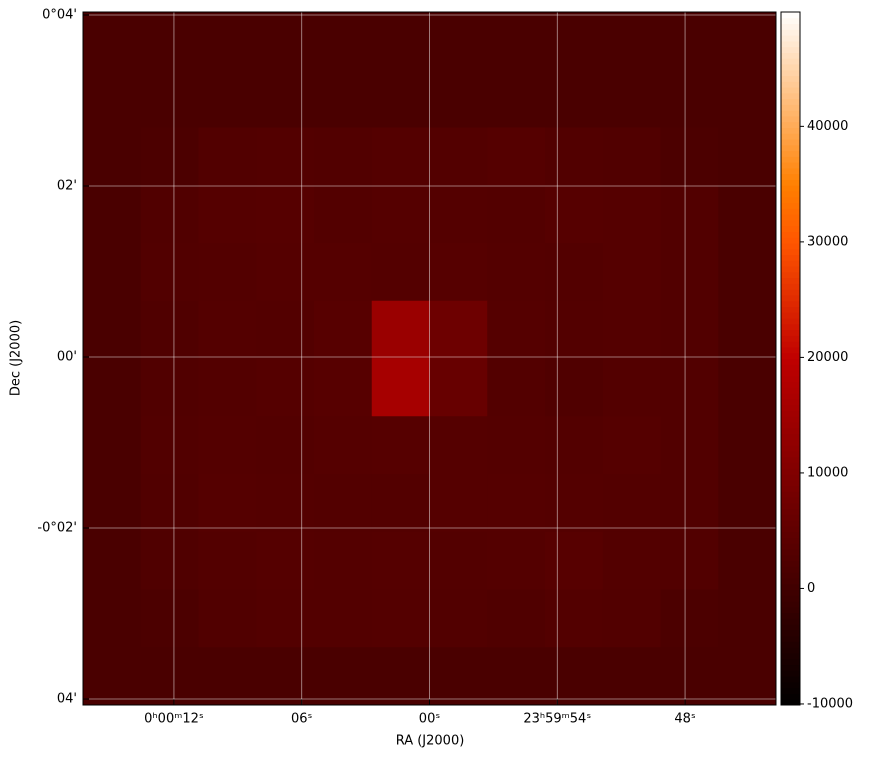 The height and width of the screenshot is (763, 876). What do you see at coordinates (830, 703) in the screenshot?
I see `colorbar-tick-label: -10000` at bounding box center [830, 703].